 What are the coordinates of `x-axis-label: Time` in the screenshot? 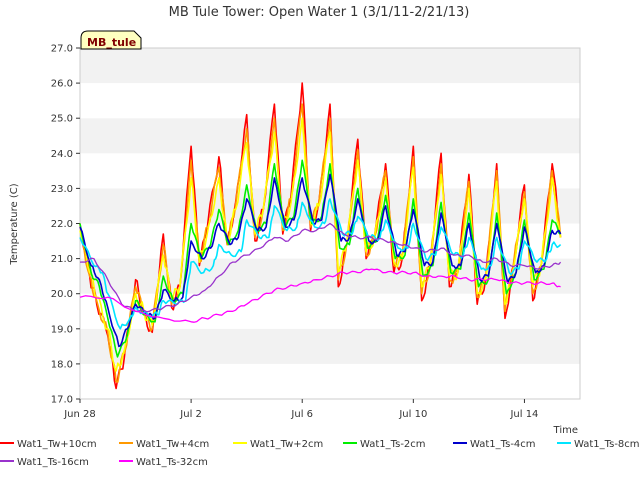 It's located at (565, 430).